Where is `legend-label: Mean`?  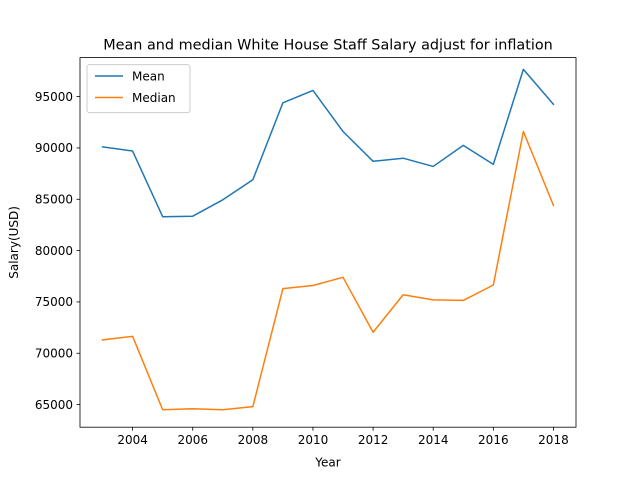
legend-label: Mean is located at coordinates (148, 76).